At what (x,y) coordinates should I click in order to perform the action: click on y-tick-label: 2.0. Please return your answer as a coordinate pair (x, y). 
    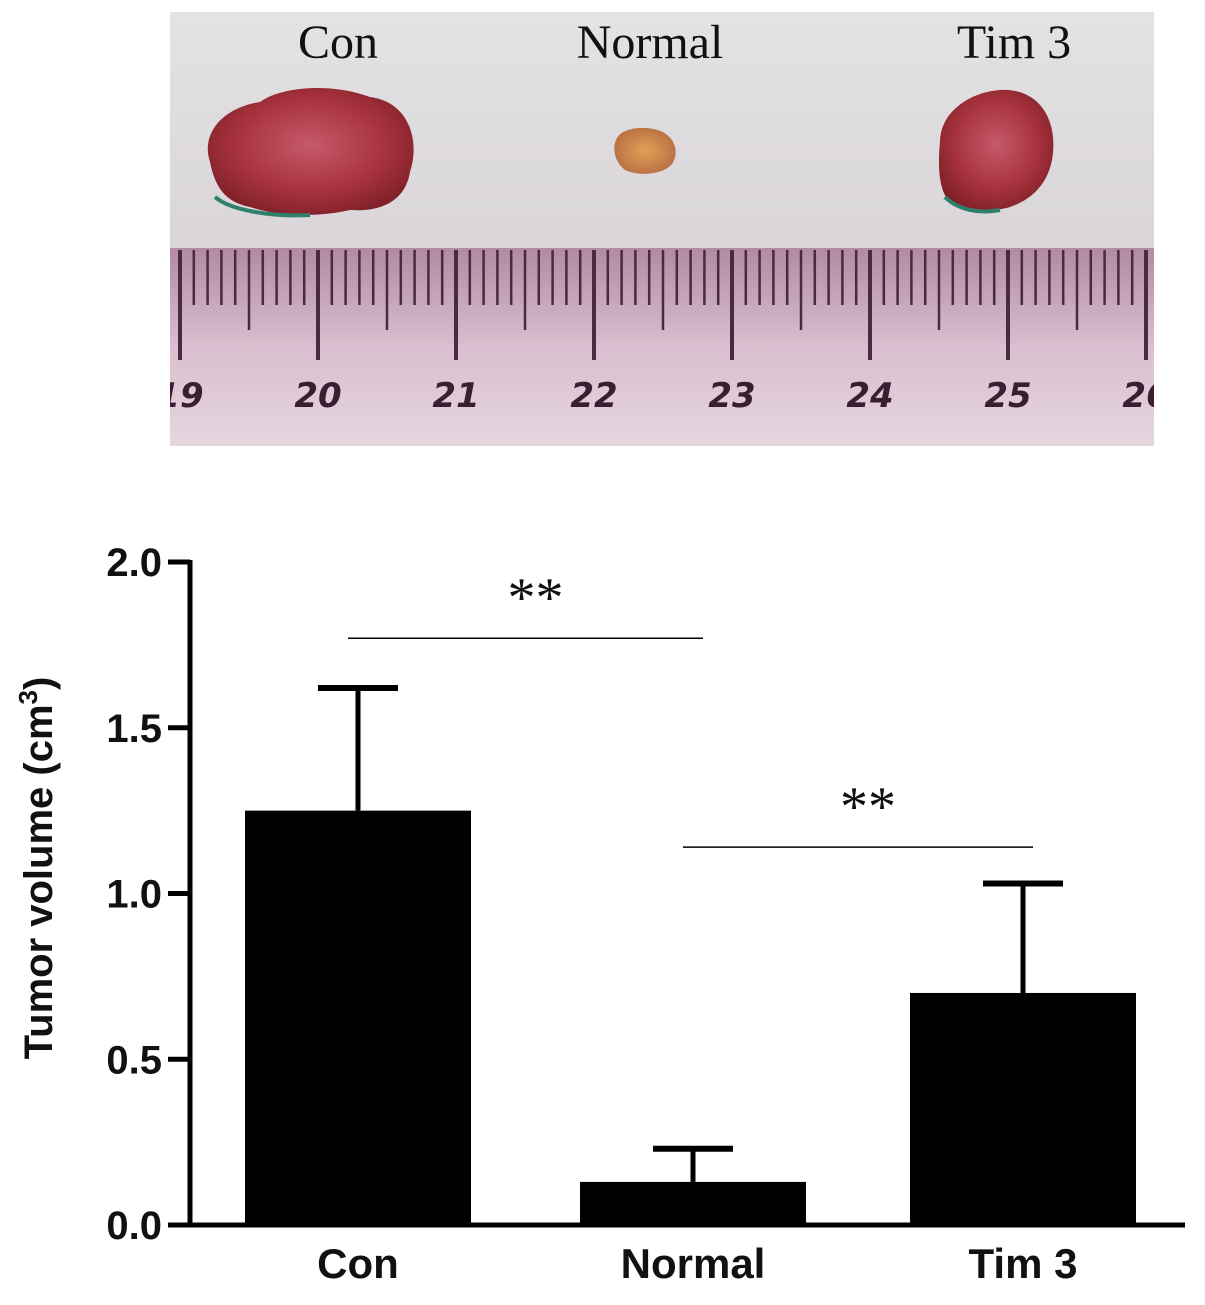
    Looking at the image, I should click on (134, 563).